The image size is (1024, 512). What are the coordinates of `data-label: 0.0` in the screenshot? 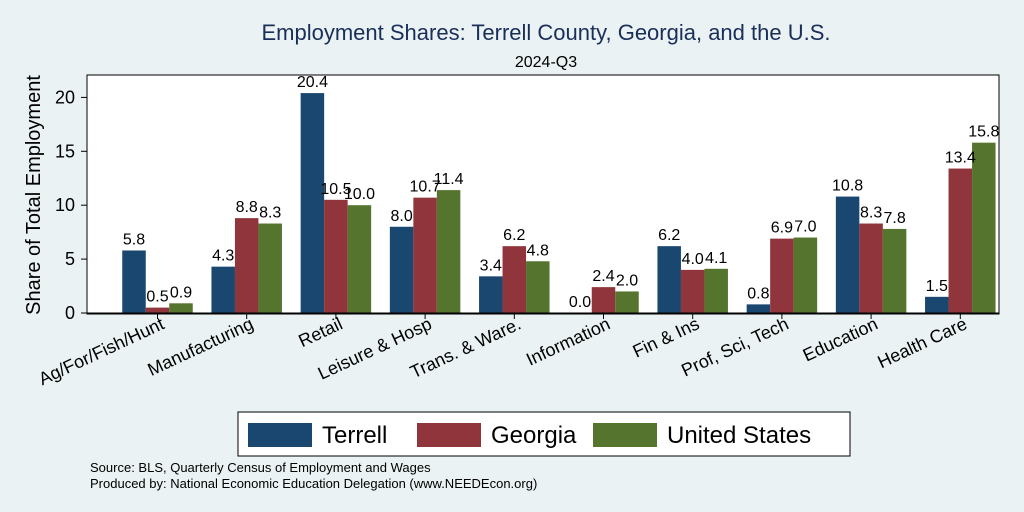 It's located at (580, 302).